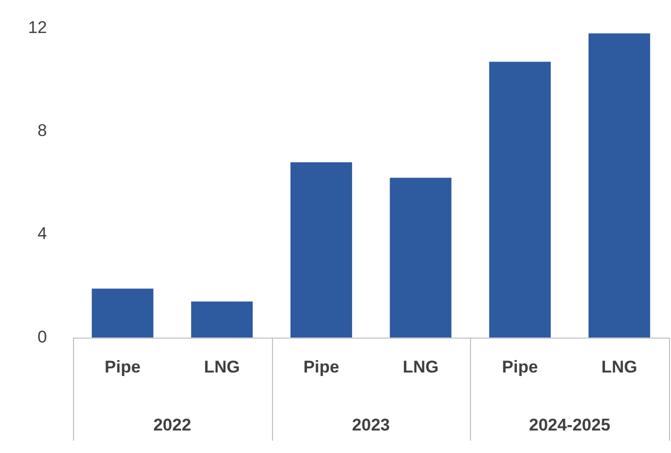 This screenshot has width=671, height=453. Describe the element at coordinates (371, 424) in the screenshot. I see `text: 2023` at that location.